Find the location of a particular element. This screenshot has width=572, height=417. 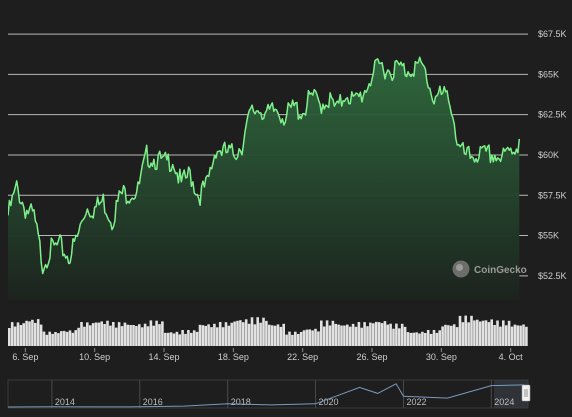

navigator-year-label: 2014 is located at coordinates (65, 402).